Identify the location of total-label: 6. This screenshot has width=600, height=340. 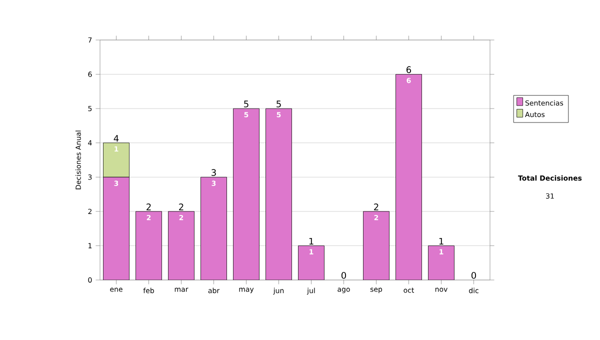
(409, 70).